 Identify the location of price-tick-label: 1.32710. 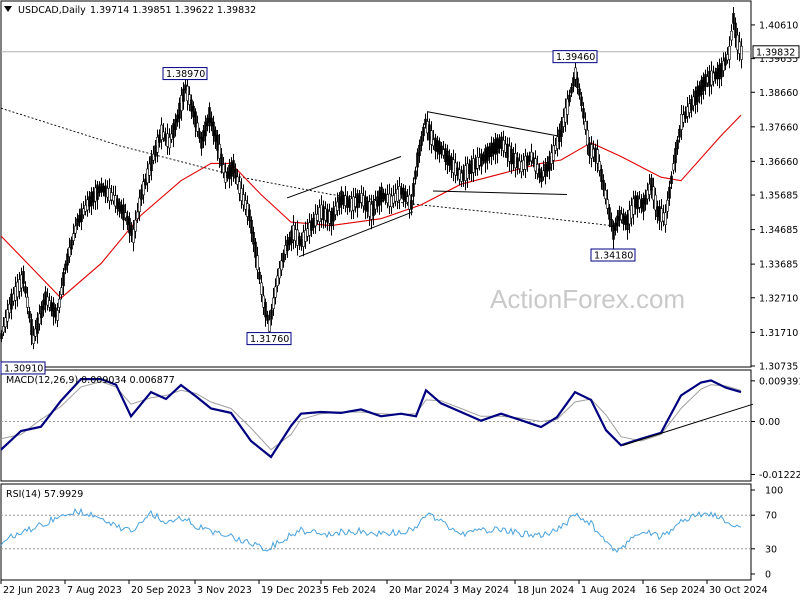
(778, 298).